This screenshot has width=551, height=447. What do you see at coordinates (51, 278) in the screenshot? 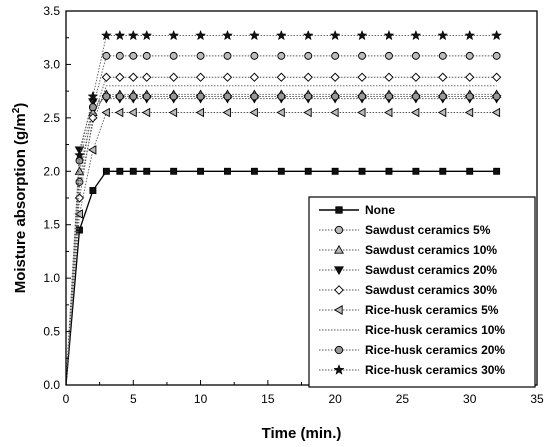
I see `y-tick-label: 1.0` at bounding box center [51, 278].